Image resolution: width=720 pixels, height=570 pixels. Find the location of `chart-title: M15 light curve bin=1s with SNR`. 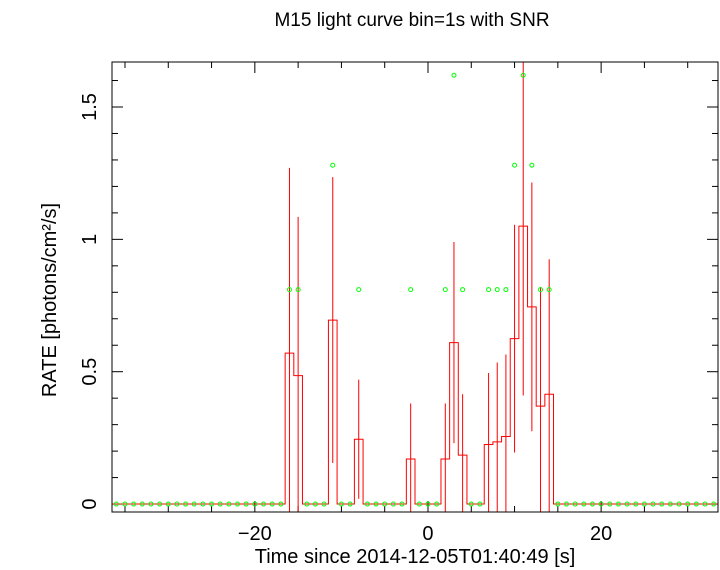

chart-title: M15 light curve bin=1s with SNR is located at coordinates (411, 20).